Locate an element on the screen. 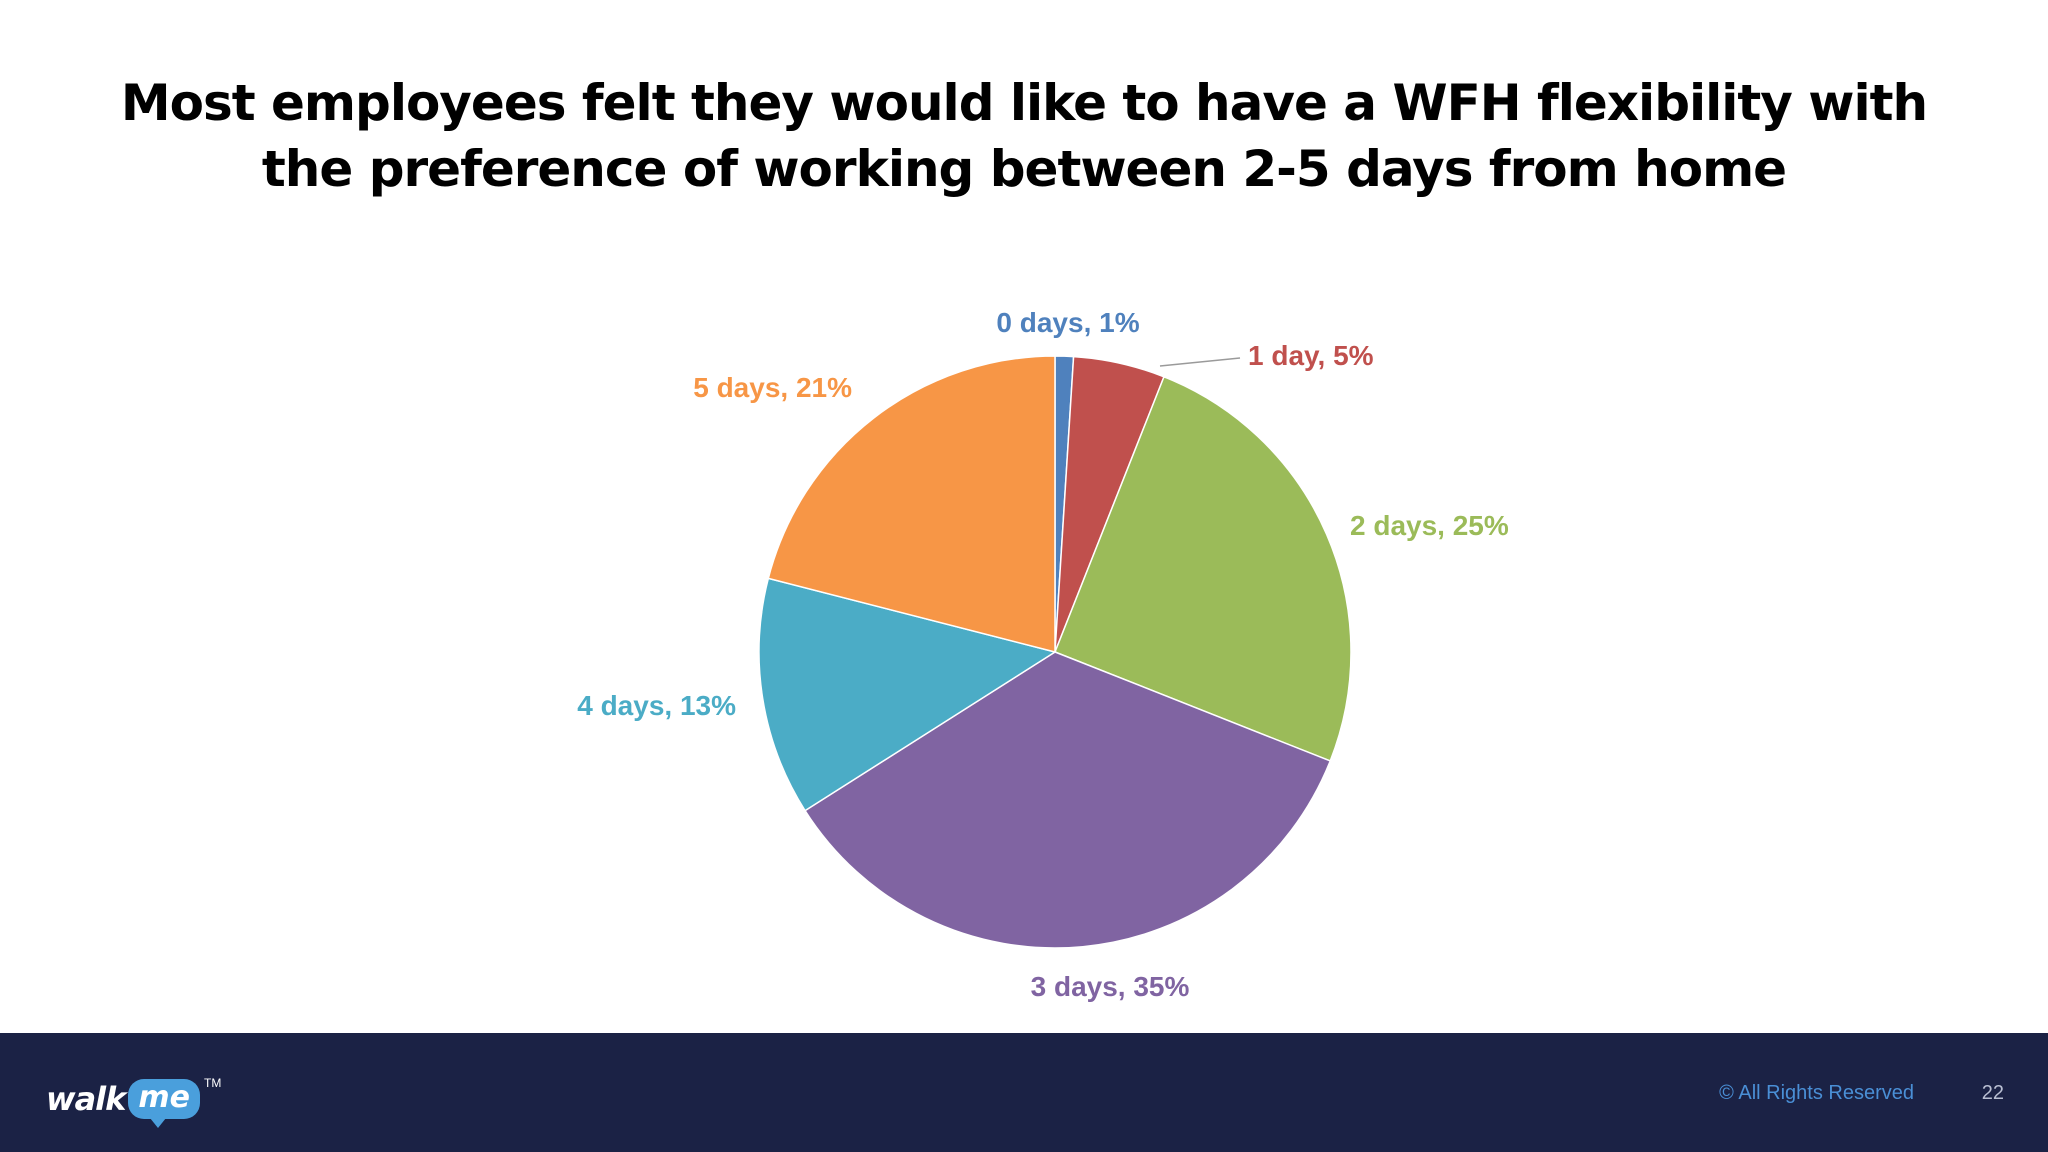 Image resolution: width=2048 pixels, height=1152 pixels. leader-line-1-day is located at coordinates (1200, 362).